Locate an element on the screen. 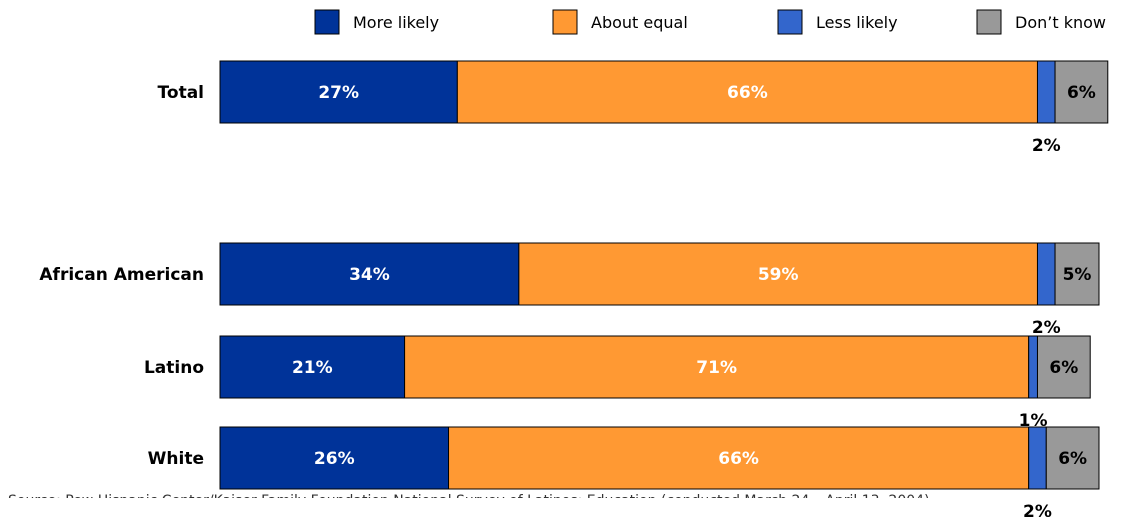 Image resolution: width=1129 pixels, height=518 pixels. bar-african-american-about-equal is located at coordinates (778, 274).